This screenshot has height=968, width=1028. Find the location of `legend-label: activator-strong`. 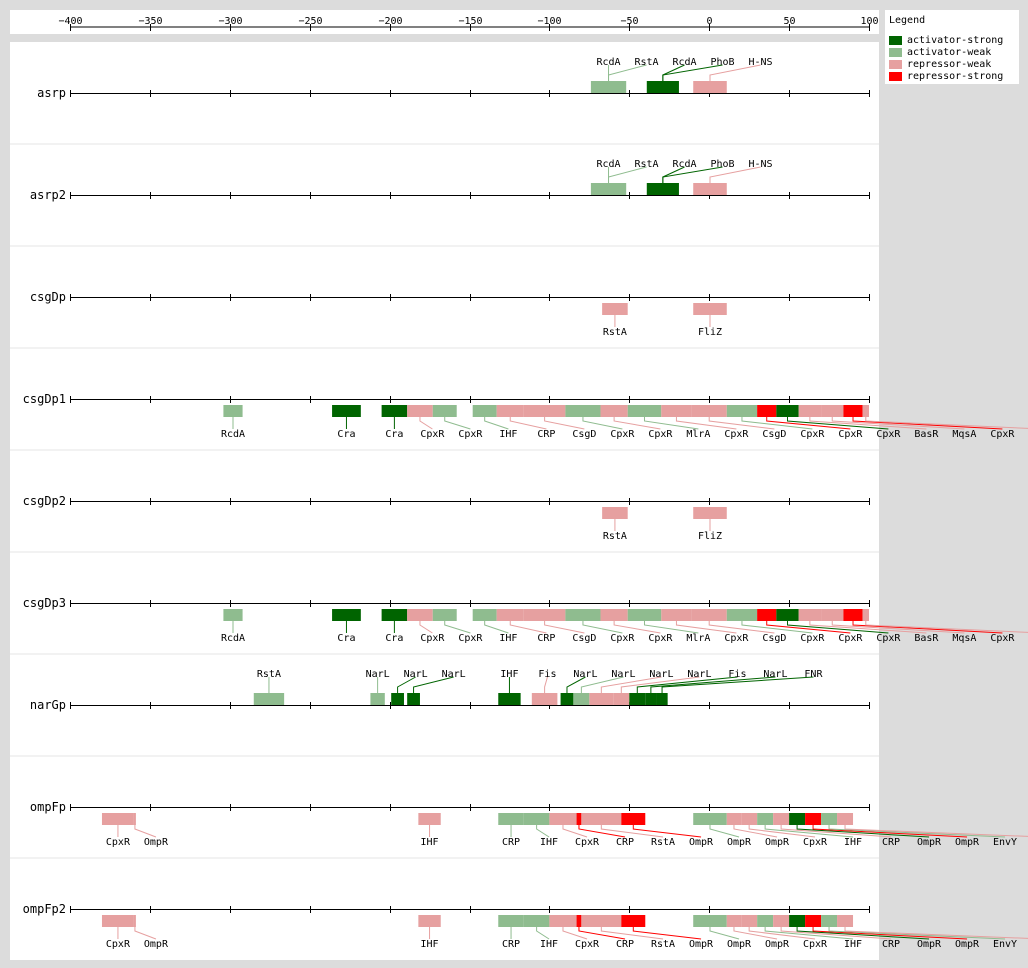

legend-label: activator-strong is located at coordinates (955, 40).